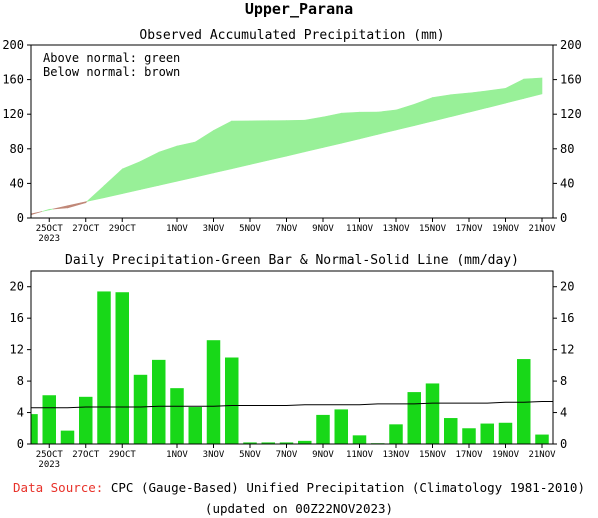  What do you see at coordinates (396, 229) in the screenshot?
I see `accum-xtick-label: 13NOV` at bounding box center [396, 229].